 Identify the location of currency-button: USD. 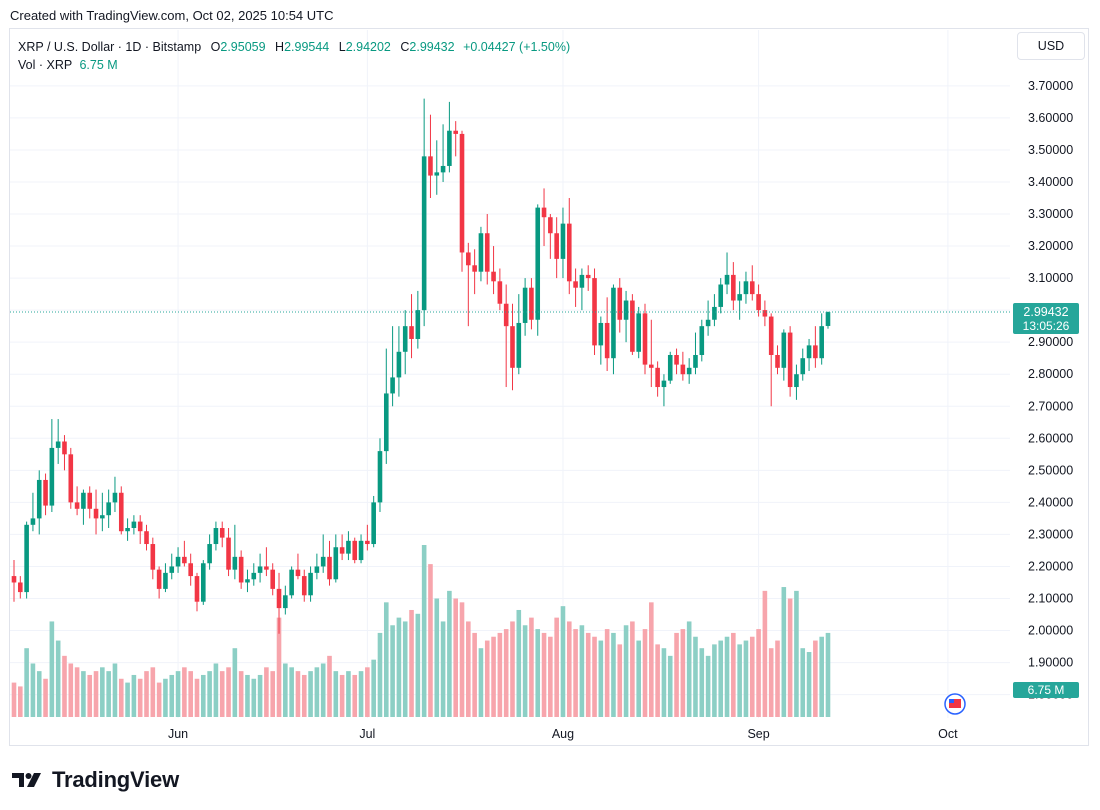
(1051, 46).